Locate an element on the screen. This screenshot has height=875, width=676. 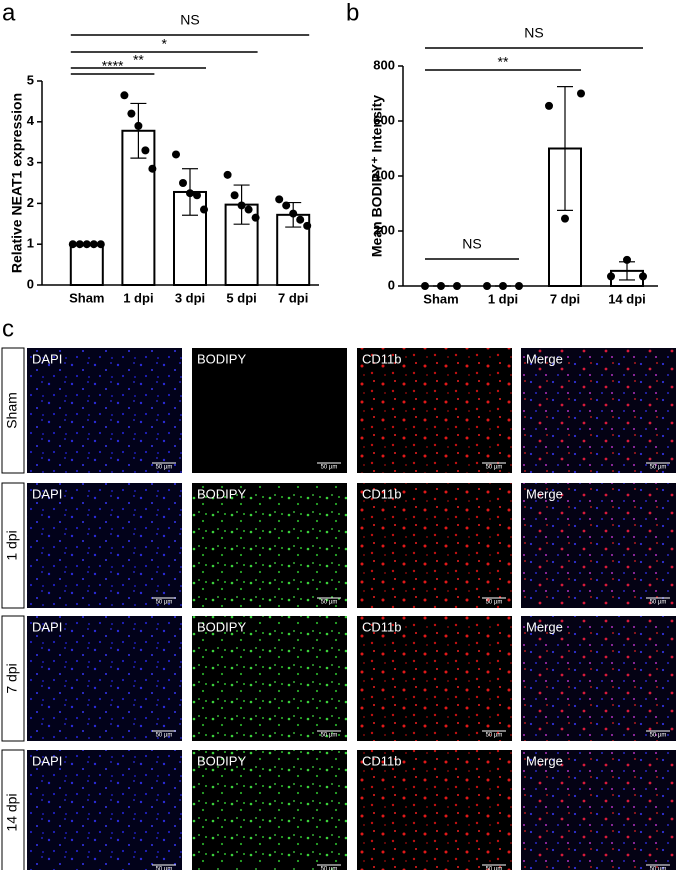
row-label: 7 dpi is located at coordinates (12, 678).